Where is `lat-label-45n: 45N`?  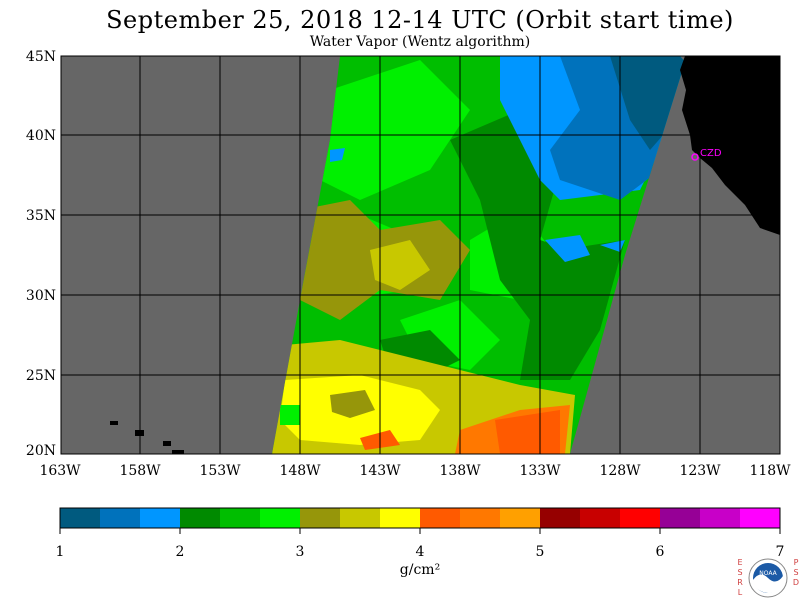
lat-label-45n: 45N is located at coordinates (40, 57).